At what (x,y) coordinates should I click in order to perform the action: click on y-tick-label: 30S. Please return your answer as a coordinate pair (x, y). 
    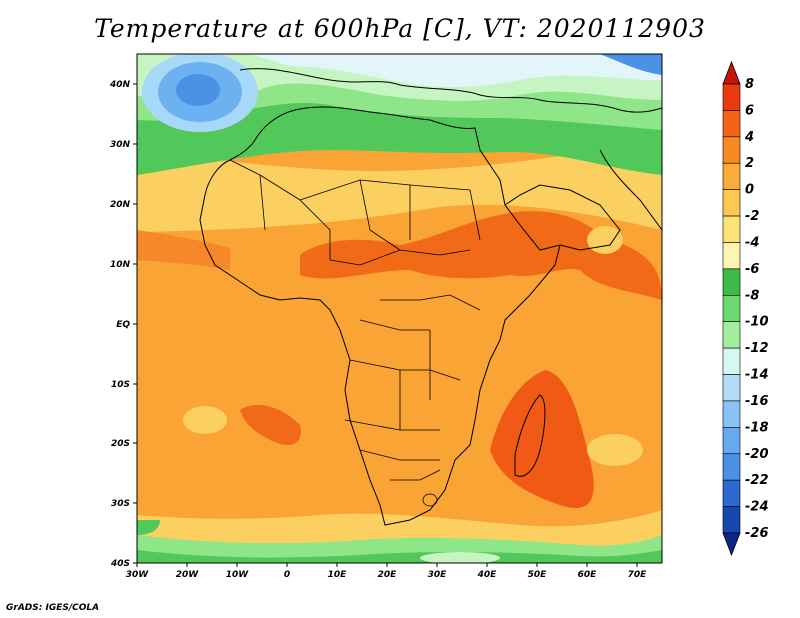
    Looking at the image, I should click on (120, 504).